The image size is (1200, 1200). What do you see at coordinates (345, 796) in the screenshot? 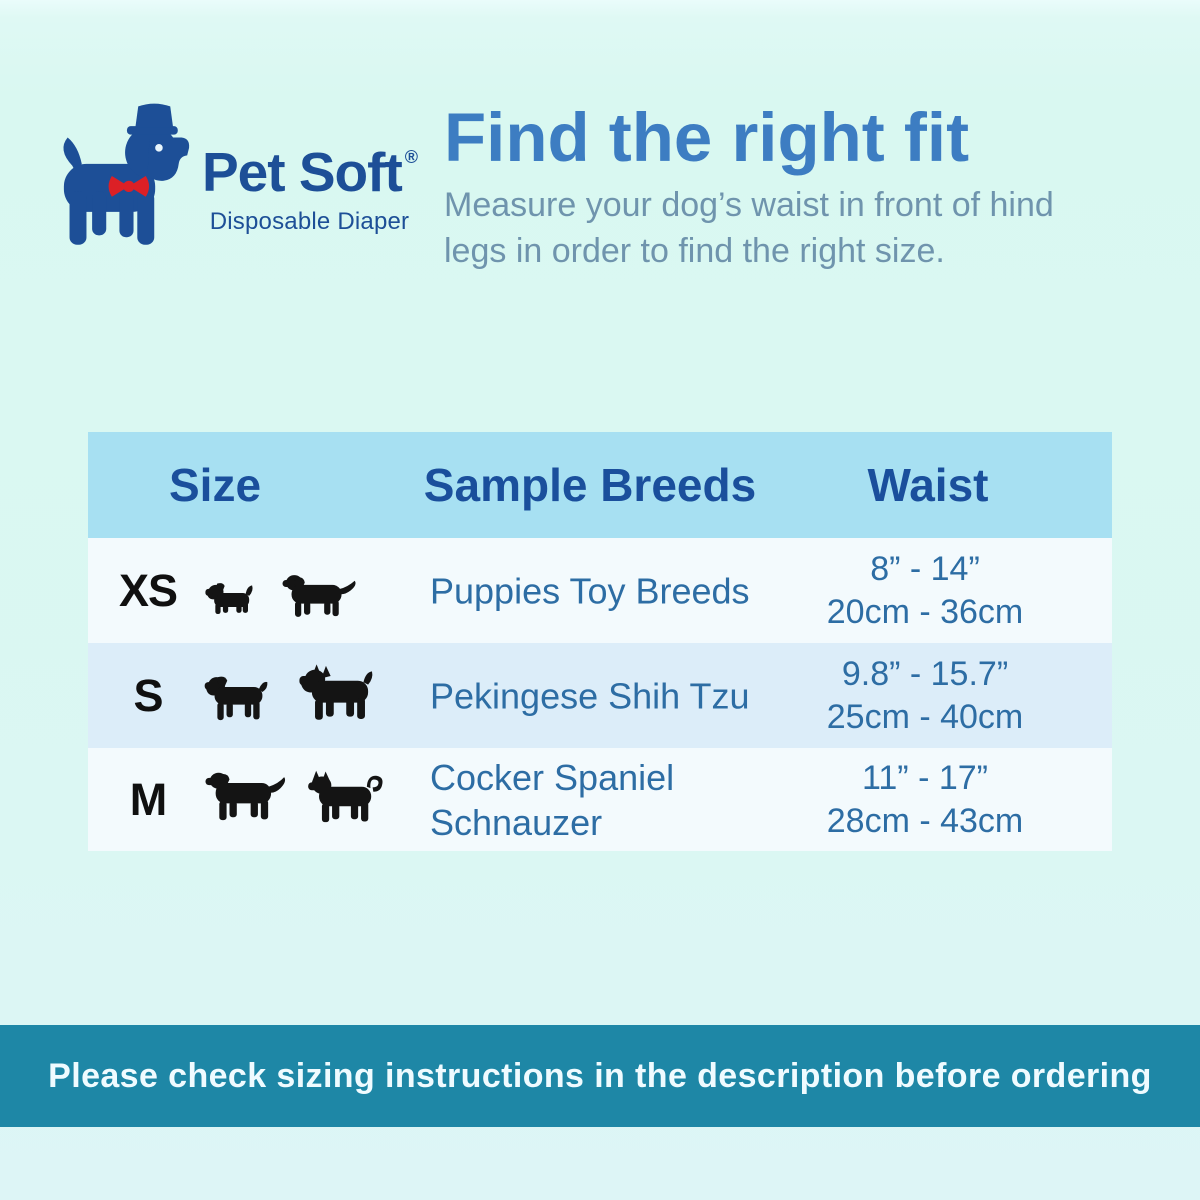
I see `husky-icon` at bounding box center [345, 796].